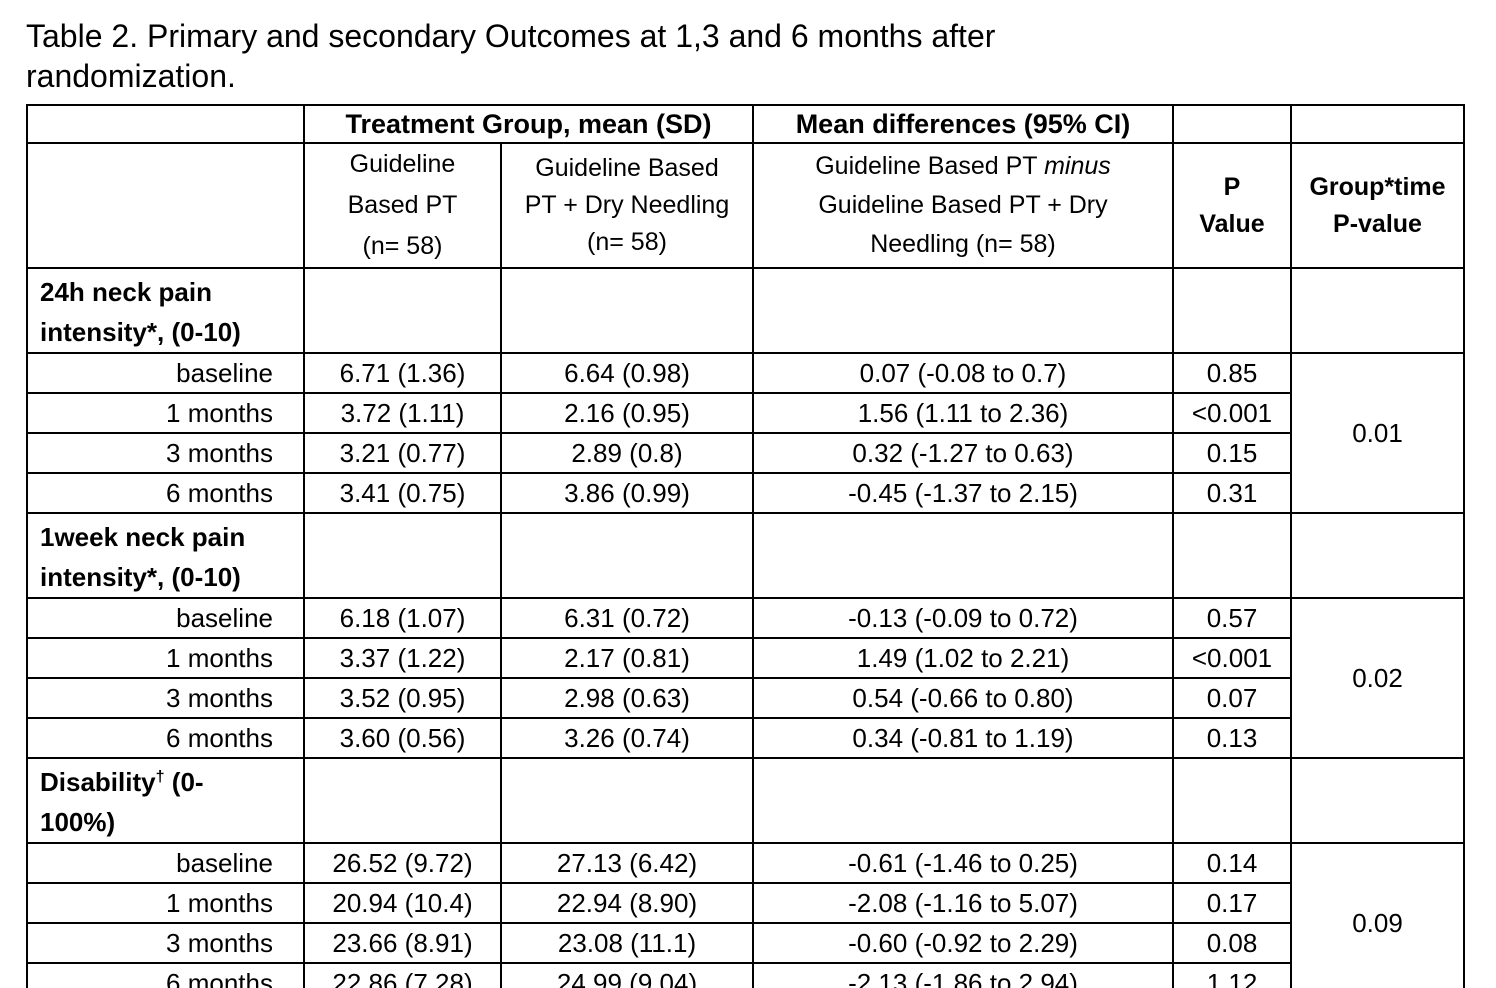  What do you see at coordinates (963, 658) in the screenshot?
I see `mean-diff-cell: 1.49 (1.02 to 2.21)` at bounding box center [963, 658].